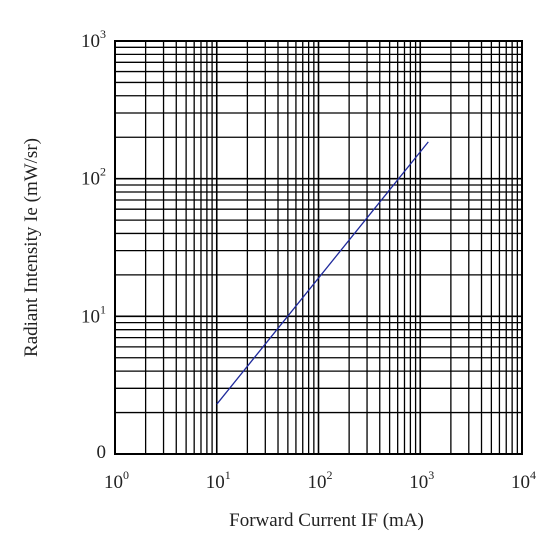 The height and width of the screenshot is (537, 541). I want to click on y-tick-label: 10¹, so click(93, 314).